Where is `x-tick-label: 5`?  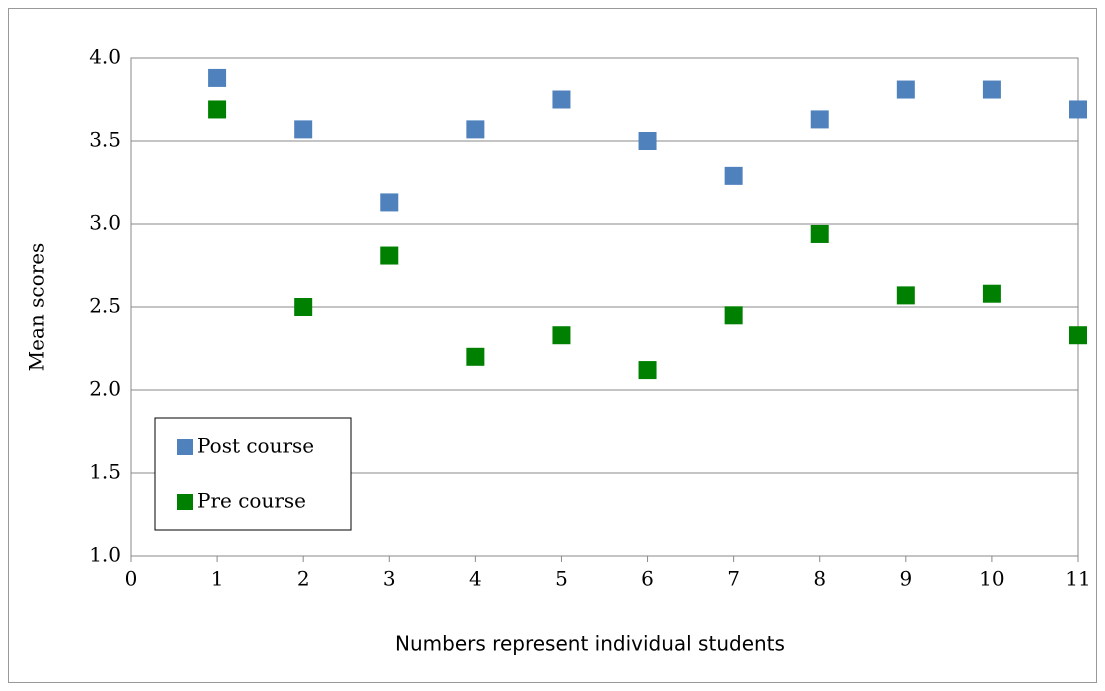
x-tick-label: 5 is located at coordinates (561, 579).